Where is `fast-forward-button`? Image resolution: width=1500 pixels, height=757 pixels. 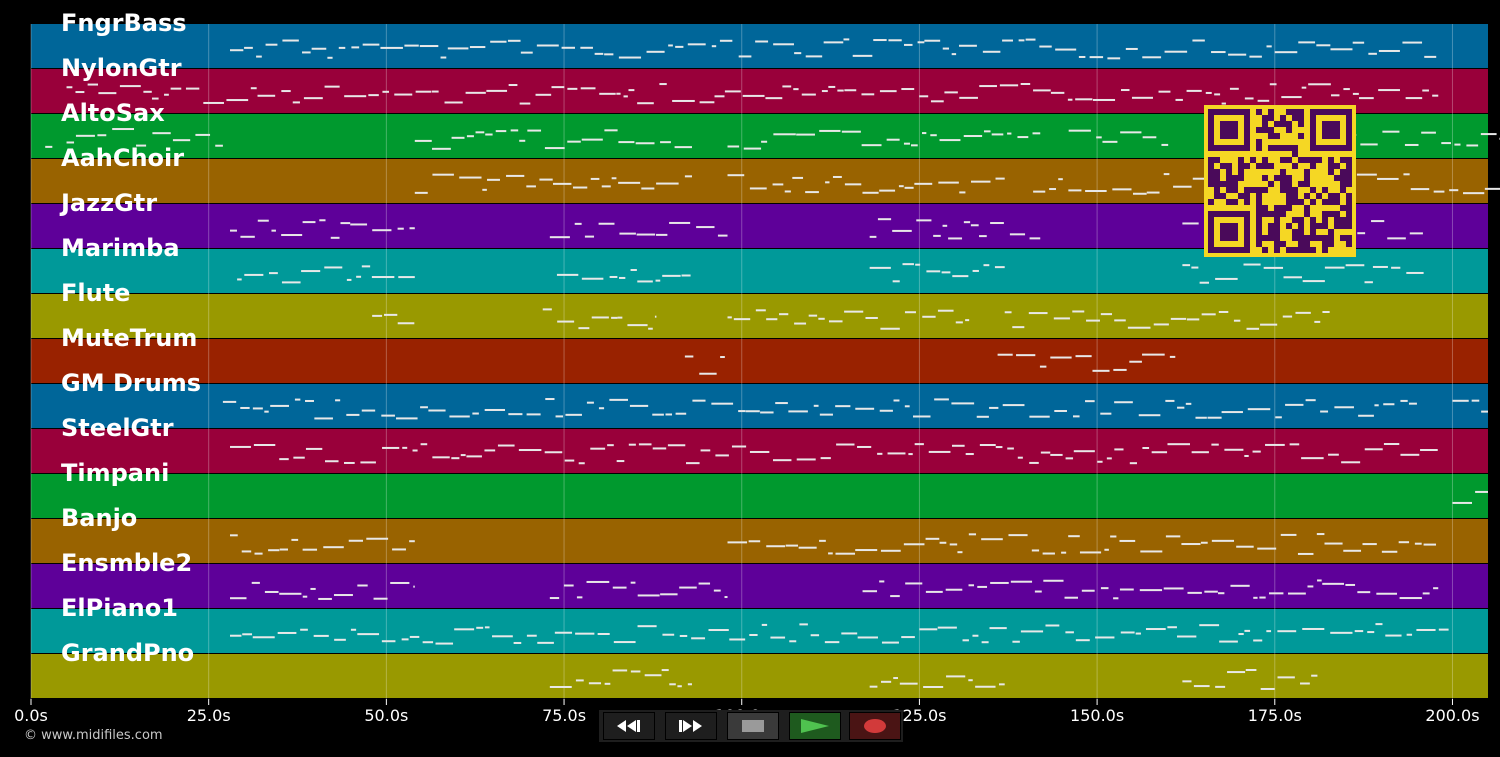 fast-forward-button is located at coordinates (691, 726).